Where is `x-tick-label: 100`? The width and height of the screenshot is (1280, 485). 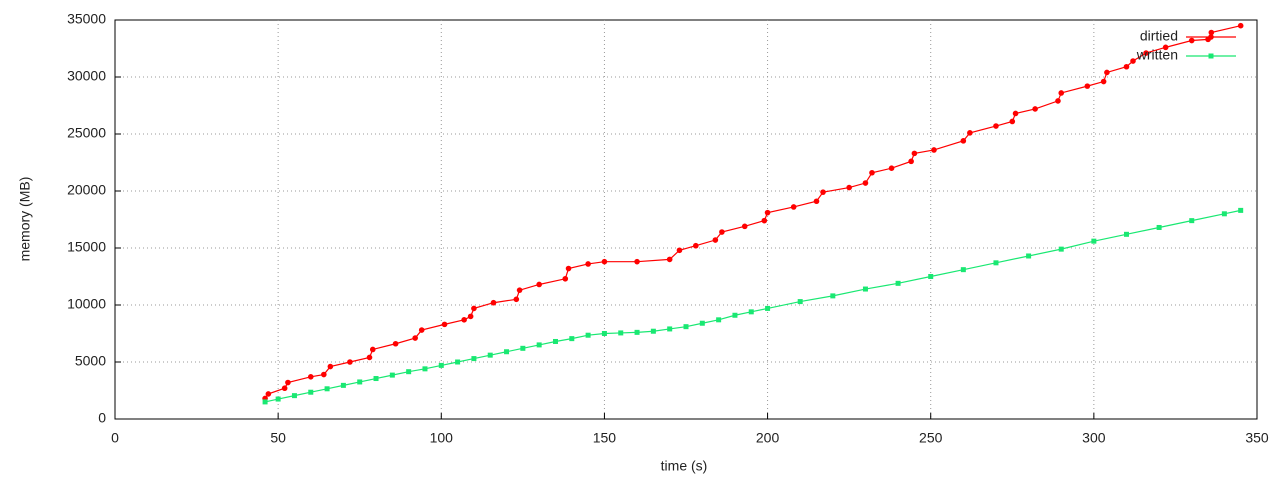 x-tick-label: 100 is located at coordinates (442, 438).